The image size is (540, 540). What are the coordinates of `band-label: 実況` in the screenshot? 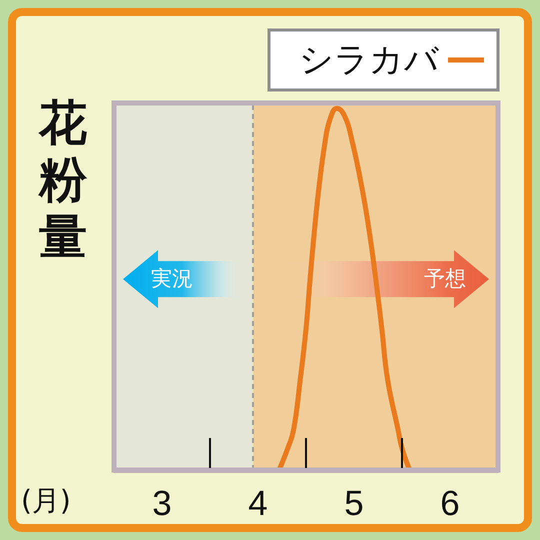 It's located at (172, 278).